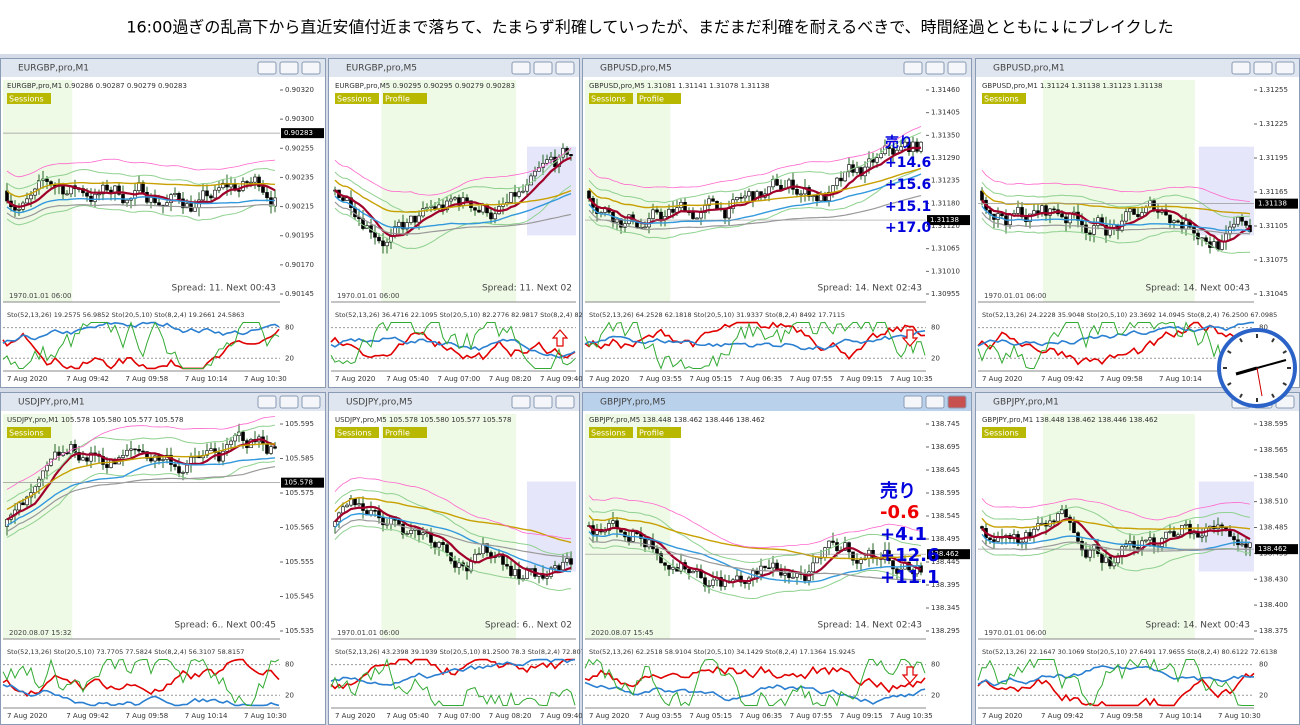 This screenshot has width=1300, height=725. I want to click on spread-info: Spread: 14. Next 02:43, so click(869, 289).